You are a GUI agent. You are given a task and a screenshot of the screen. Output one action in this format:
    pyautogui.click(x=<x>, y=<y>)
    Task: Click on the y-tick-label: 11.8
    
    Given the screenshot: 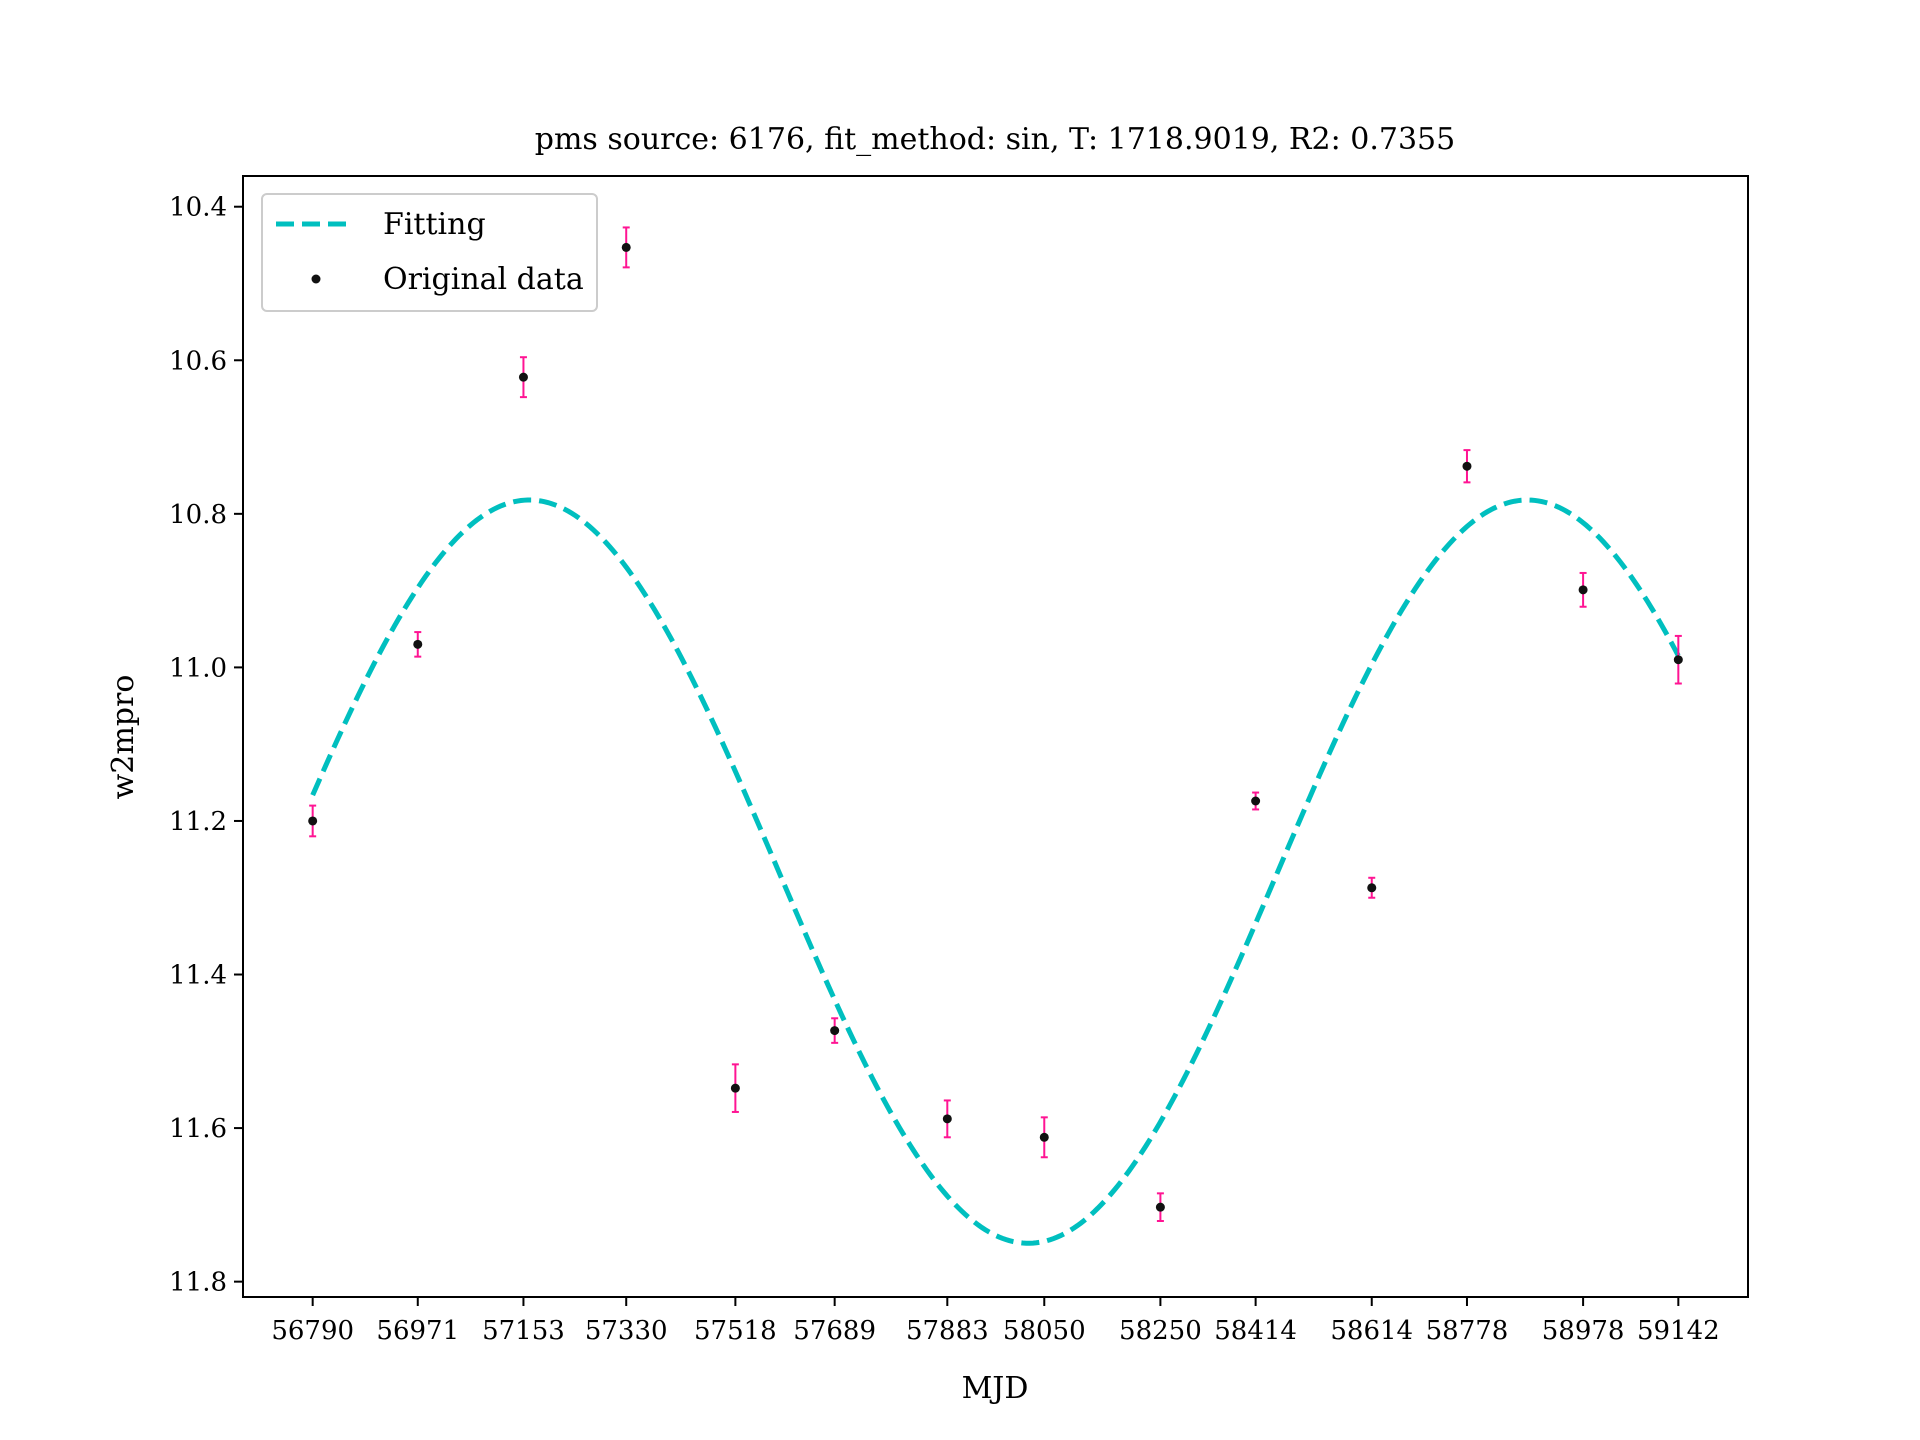 What is the action you would take?
    pyautogui.click(x=198, y=1283)
    